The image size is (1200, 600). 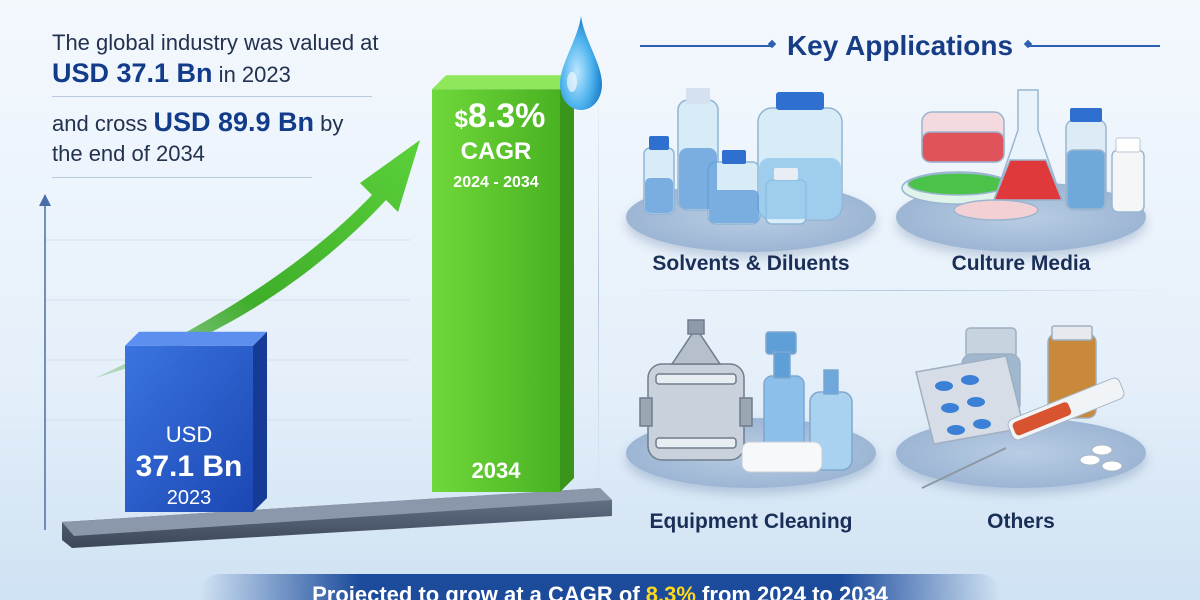 What do you see at coordinates (496, 182) in the screenshot?
I see `cagr-period-label: 2024 - 2034` at bounding box center [496, 182].